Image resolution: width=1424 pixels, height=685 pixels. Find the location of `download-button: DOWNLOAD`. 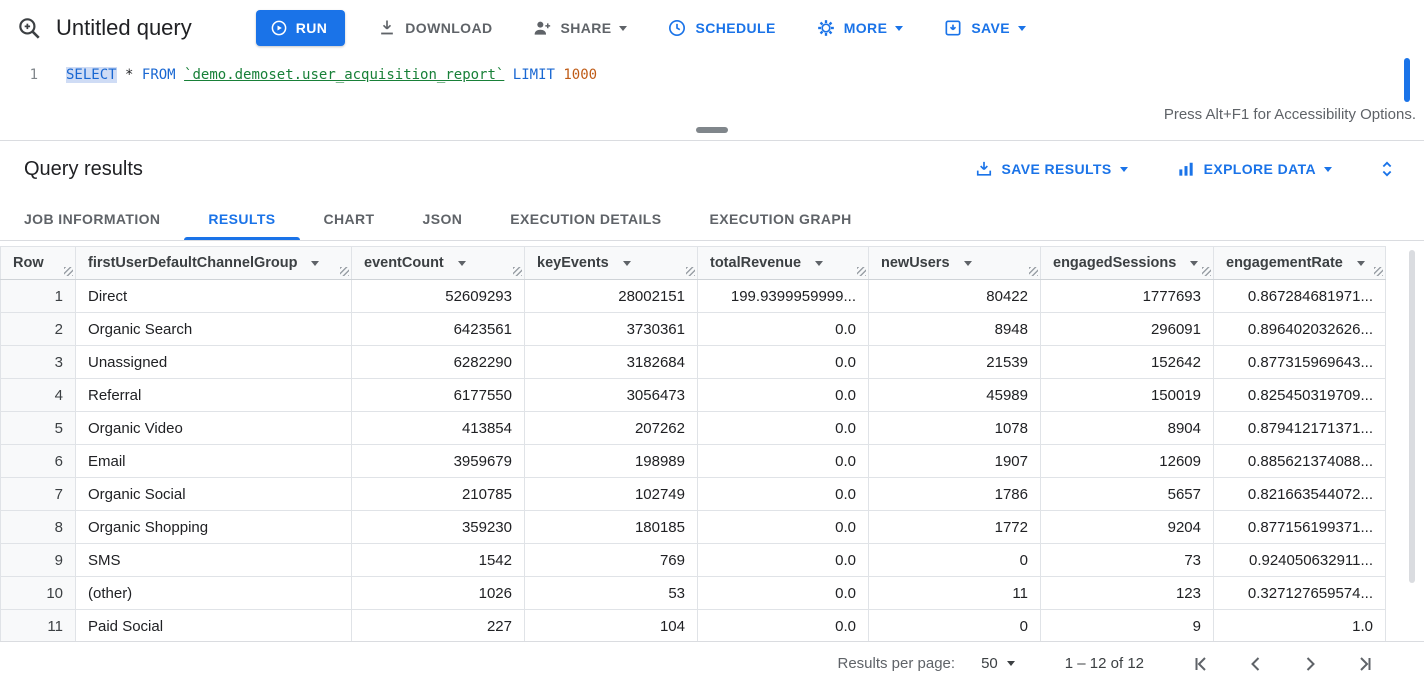

download-button: DOWNLOAD is located at coordinates (434, 28).